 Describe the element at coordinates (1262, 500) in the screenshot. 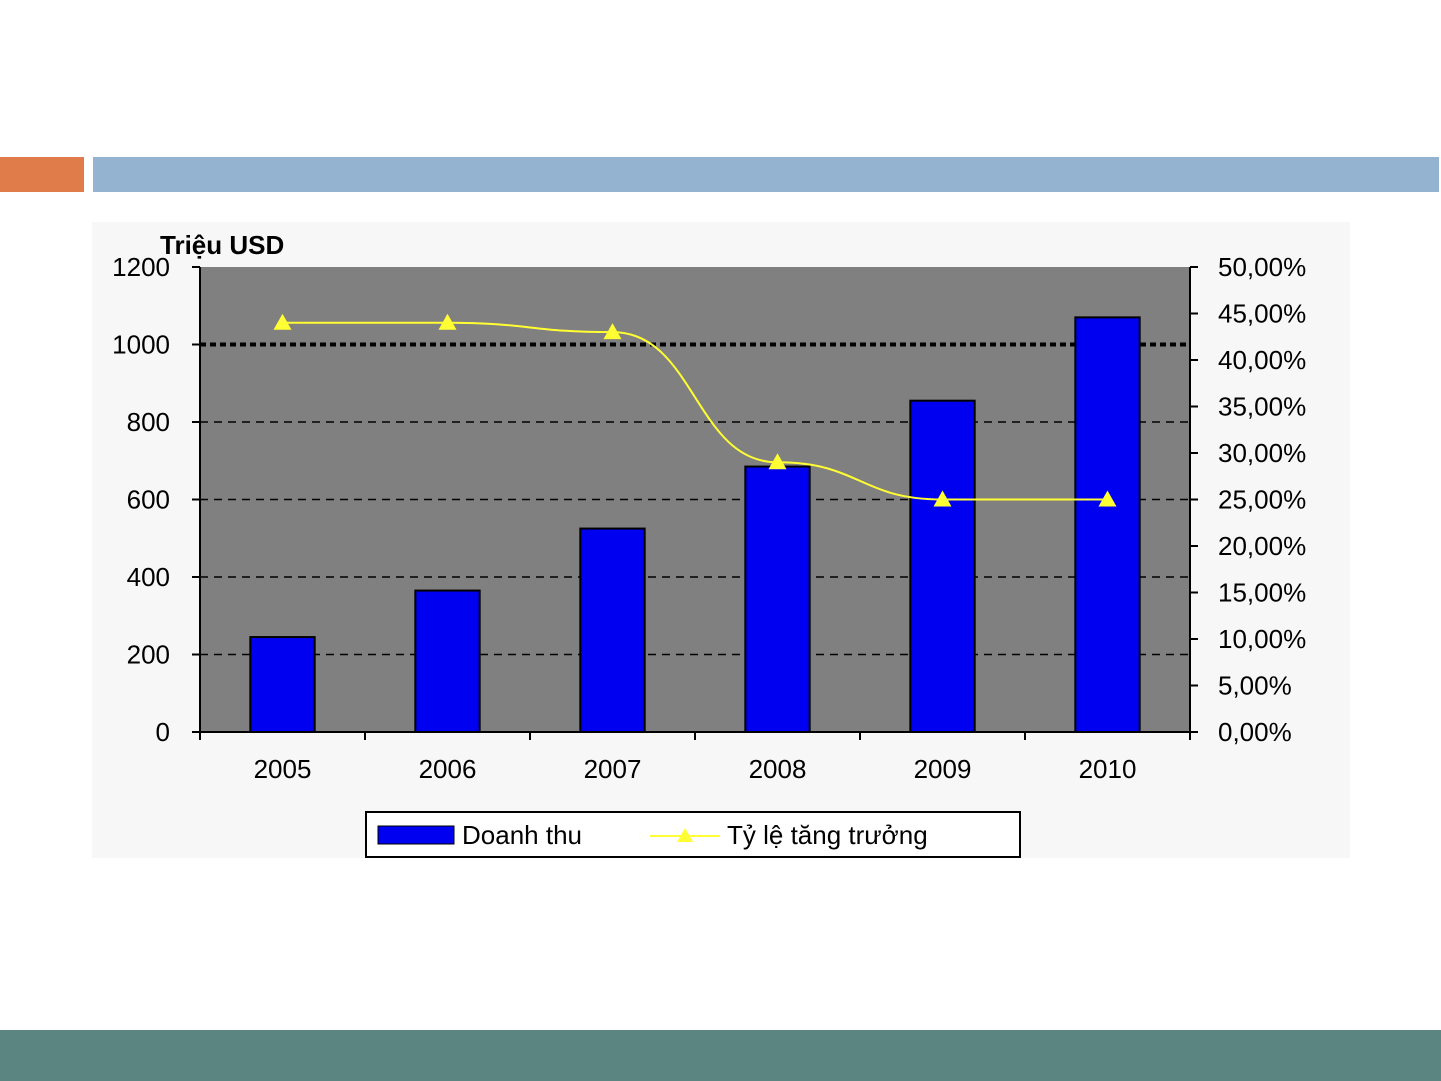

I see `right-axis-tick-label: 25,00%` at that location.